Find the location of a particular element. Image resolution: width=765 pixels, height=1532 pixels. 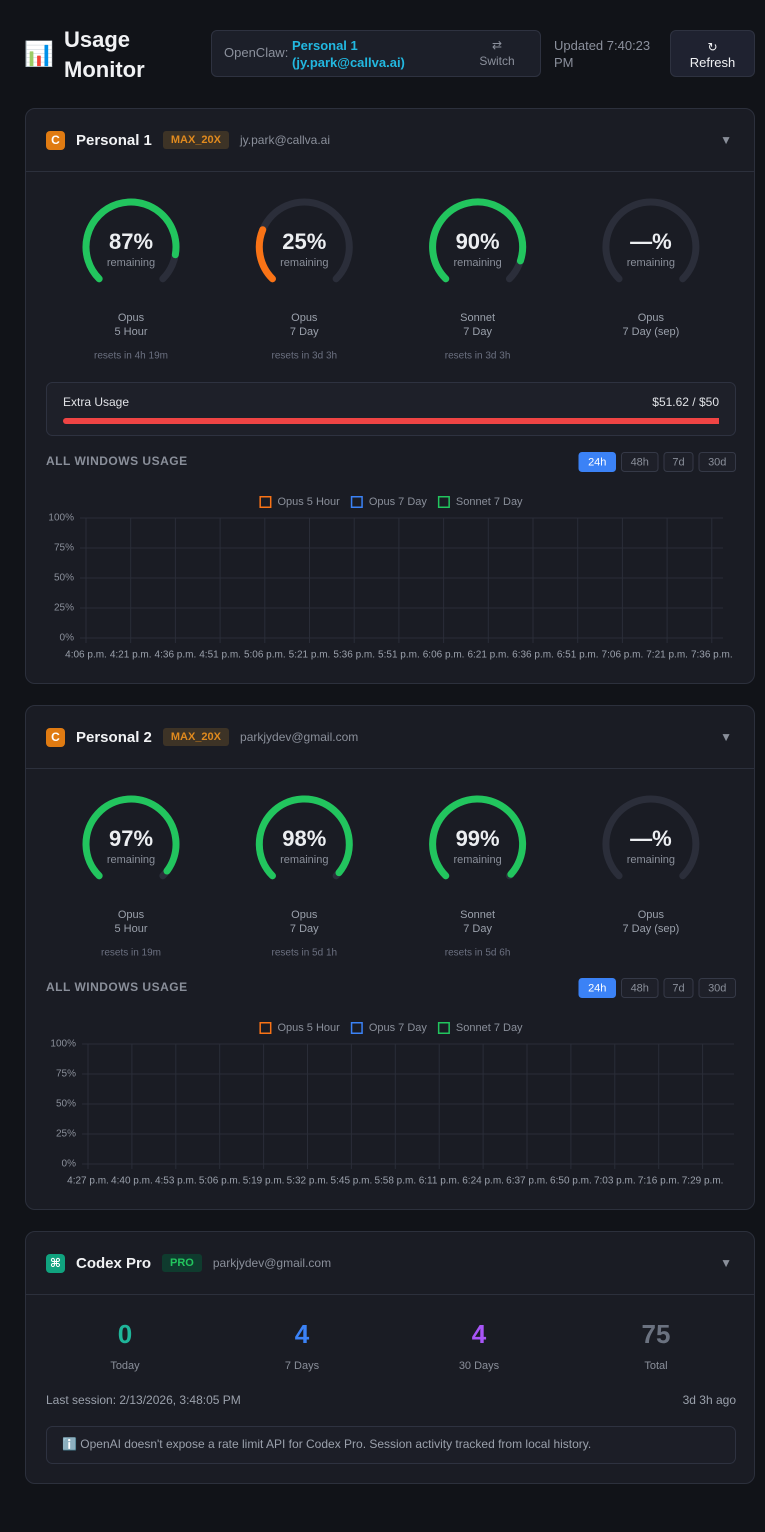

stat-value: 4 is located at coordinates (302, 1334).